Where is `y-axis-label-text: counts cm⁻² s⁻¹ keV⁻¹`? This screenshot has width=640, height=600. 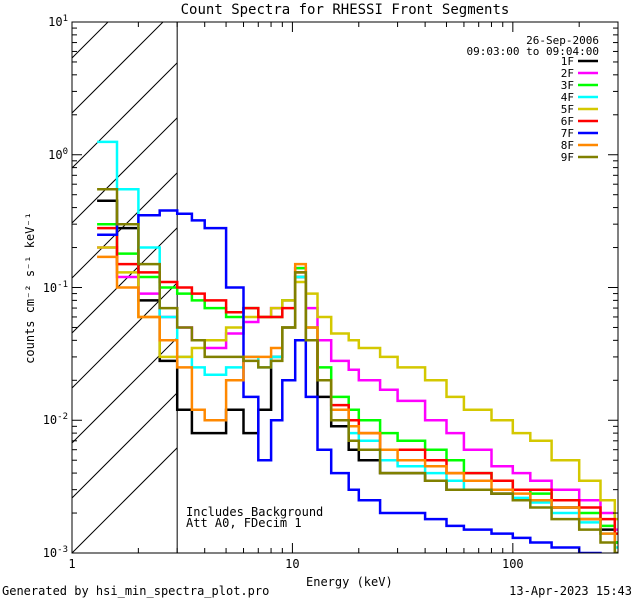 y-axis-label-text: counts cm⁻² s⁻¹ keV⁻¹ is located at coordinates (30, 288).